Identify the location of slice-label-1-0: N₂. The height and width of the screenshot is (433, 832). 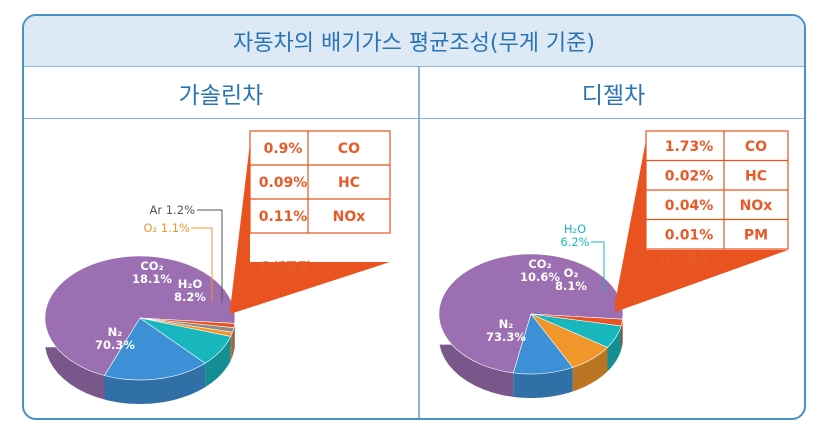
(506, 324).